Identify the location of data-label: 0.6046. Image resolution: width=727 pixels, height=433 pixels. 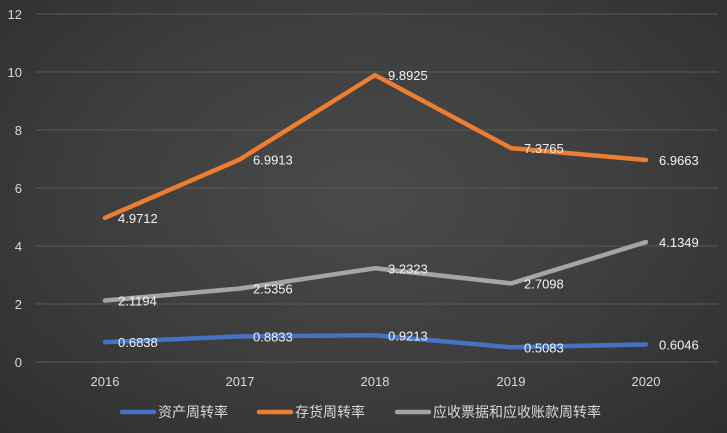
(679, 344).